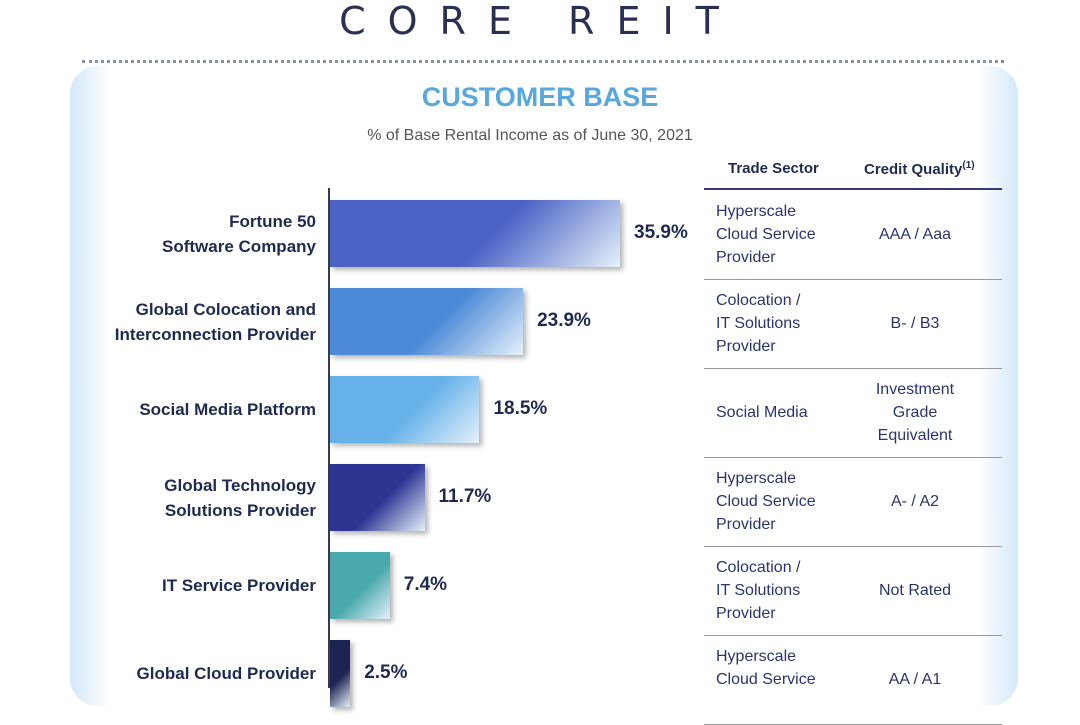 Image resolution: width=1080 pixels, height=725 pixels. What do you see at coordinates (226, 673) in the screenshot?
I see `category-label-line: Global Cloud Provider` at bounding box center [226, 673].